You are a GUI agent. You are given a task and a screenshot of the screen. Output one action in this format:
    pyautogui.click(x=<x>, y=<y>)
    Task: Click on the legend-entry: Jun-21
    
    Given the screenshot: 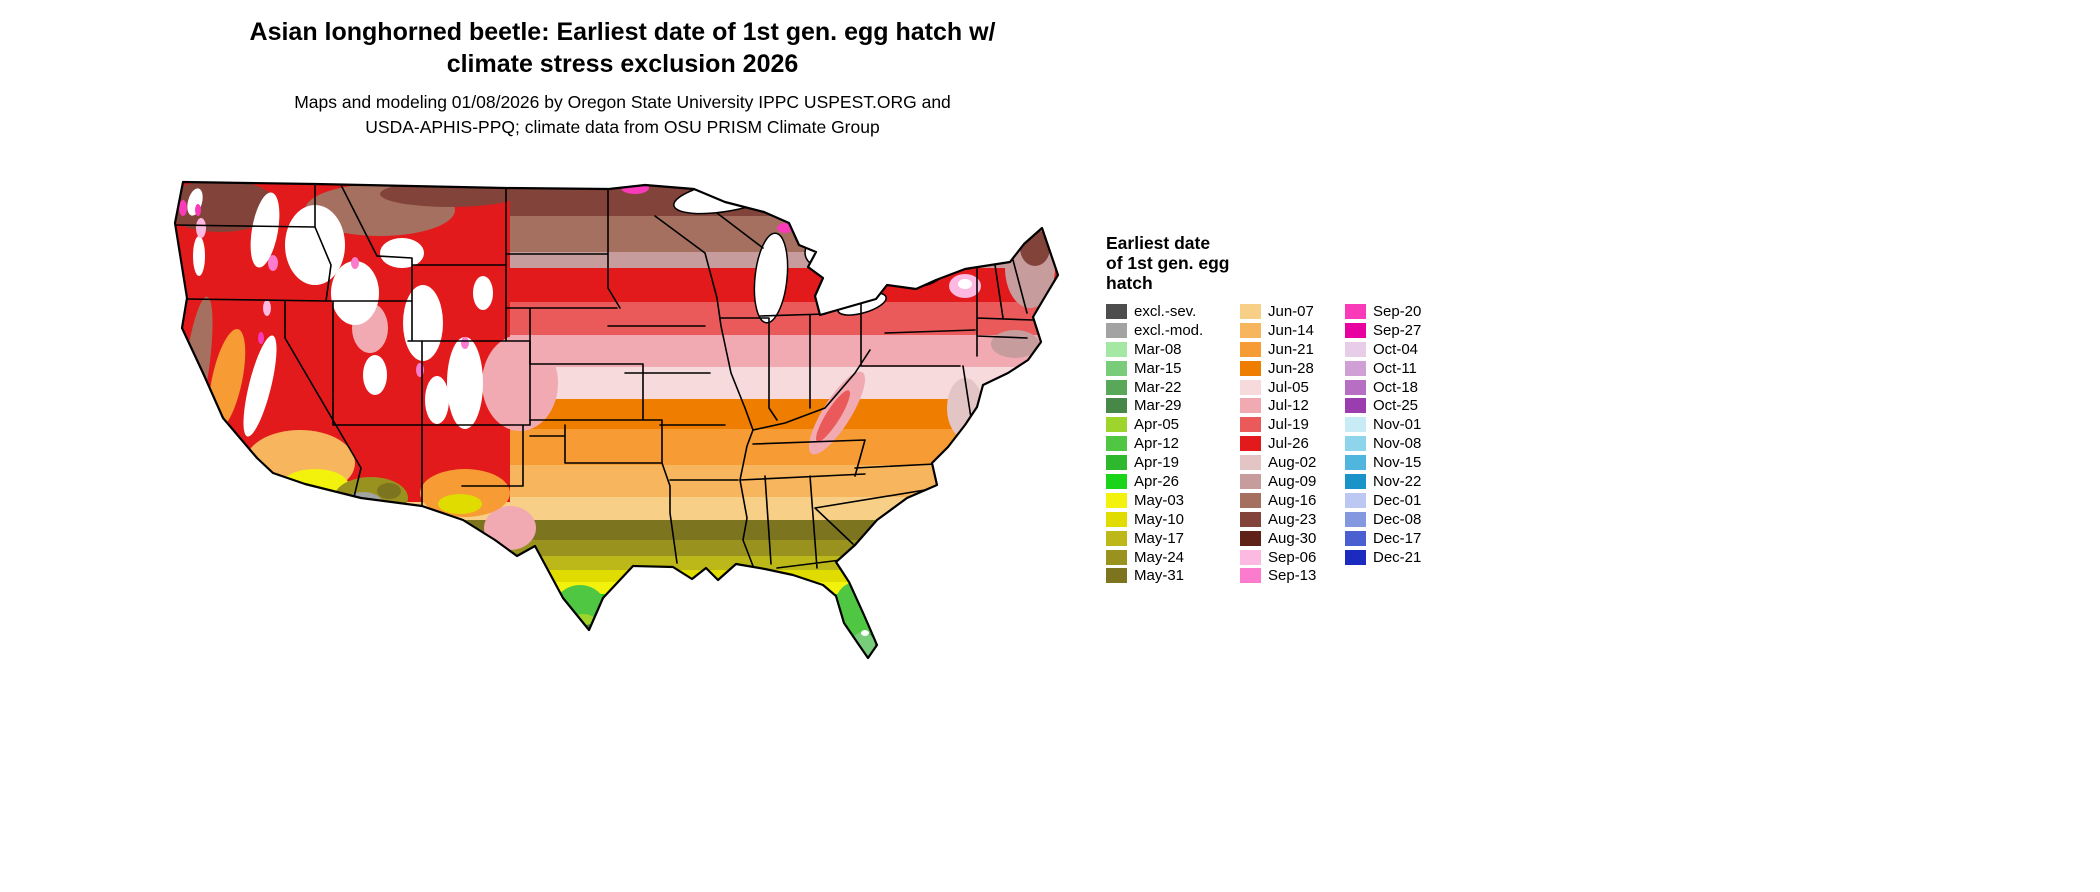 What is the action you would take?
    pyautogui.click(x=1292, y=349)
    